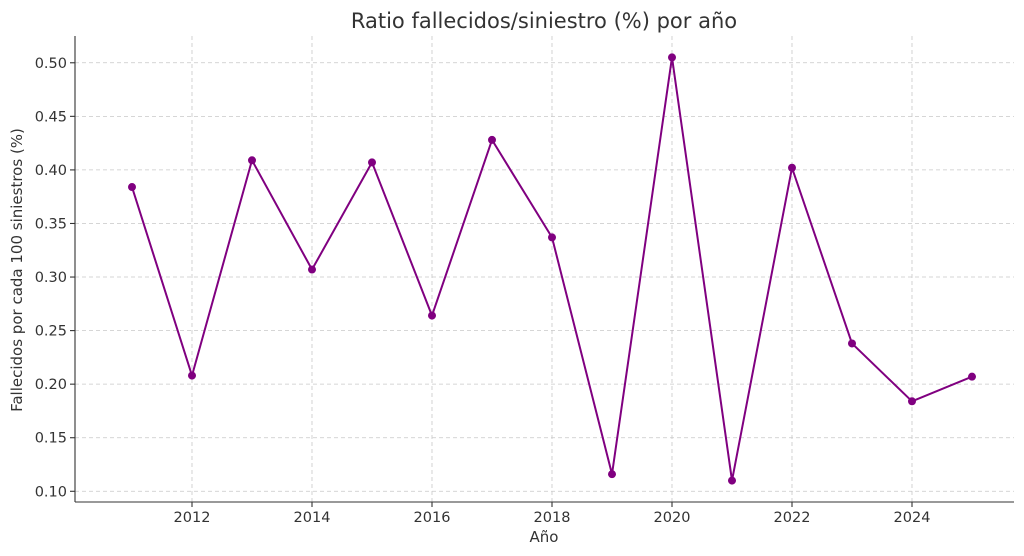  Describe the element at coordinates (51, 492) in the screenshot. I see `y-tick-label: 0.10` at that location.